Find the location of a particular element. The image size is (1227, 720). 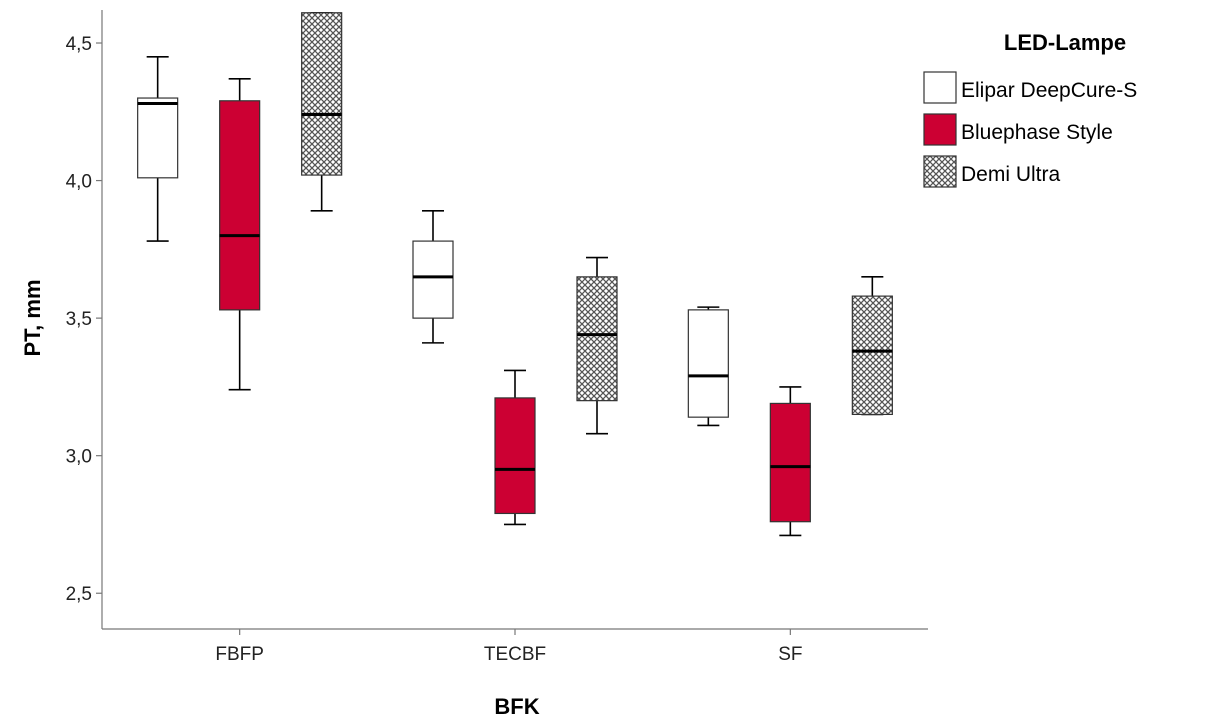

box-elipar-deepcure-s-tecbf is located at coordinates (433, 277).